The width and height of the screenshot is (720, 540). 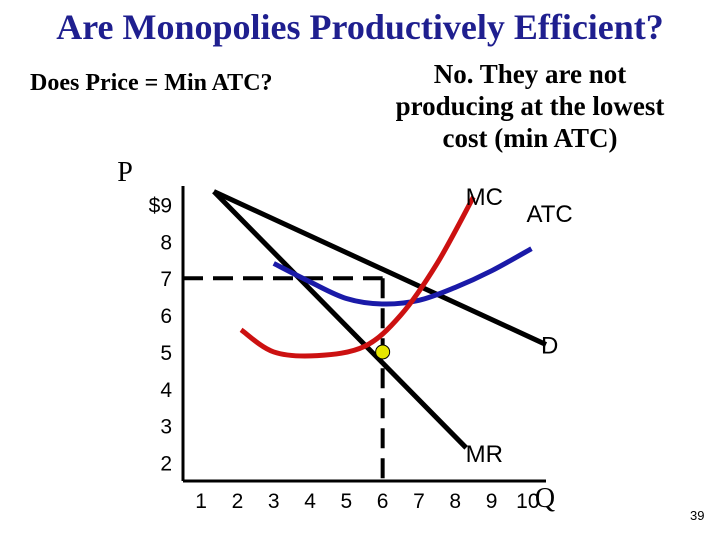 I want to click on x-tick-label: 5, so click(x=347, y=501).